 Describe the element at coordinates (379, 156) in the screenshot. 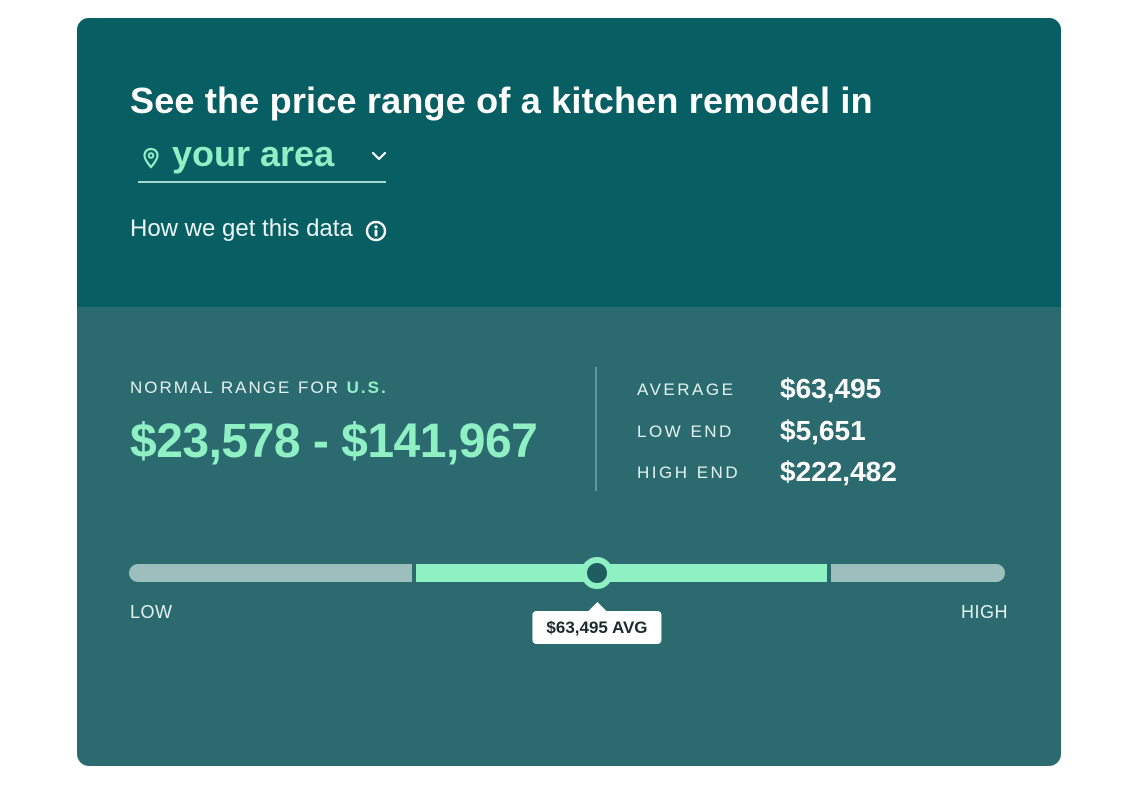

I see `chevron-down-icon` at that location.